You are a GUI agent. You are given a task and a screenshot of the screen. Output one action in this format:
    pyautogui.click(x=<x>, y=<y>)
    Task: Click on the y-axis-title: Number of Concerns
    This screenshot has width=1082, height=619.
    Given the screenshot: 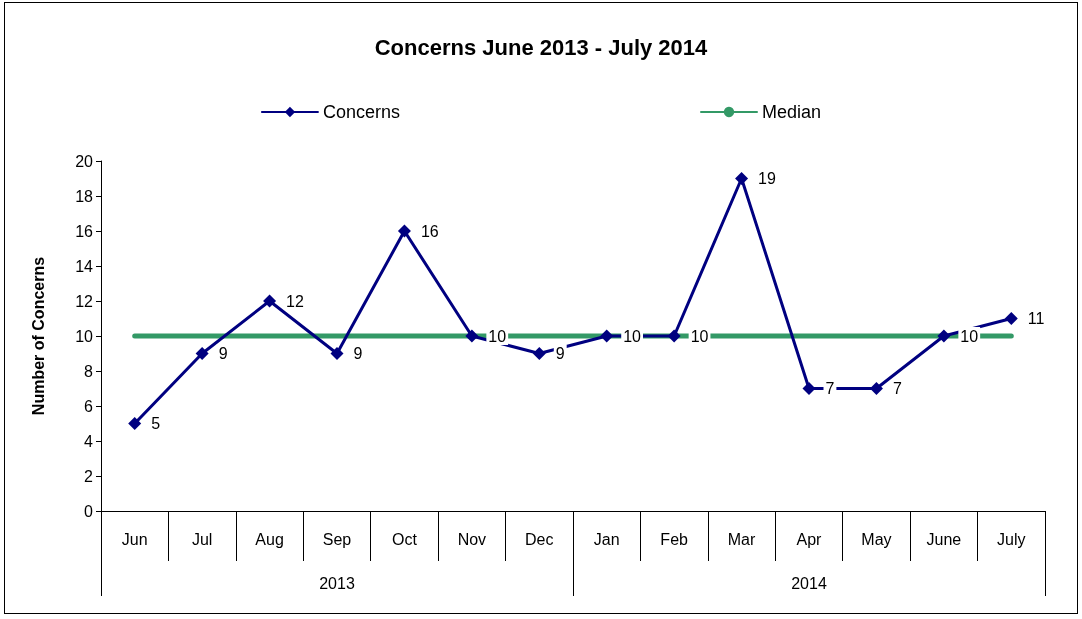 What is the action you would take?
    pyautogui.click(x=38, y=336)
    